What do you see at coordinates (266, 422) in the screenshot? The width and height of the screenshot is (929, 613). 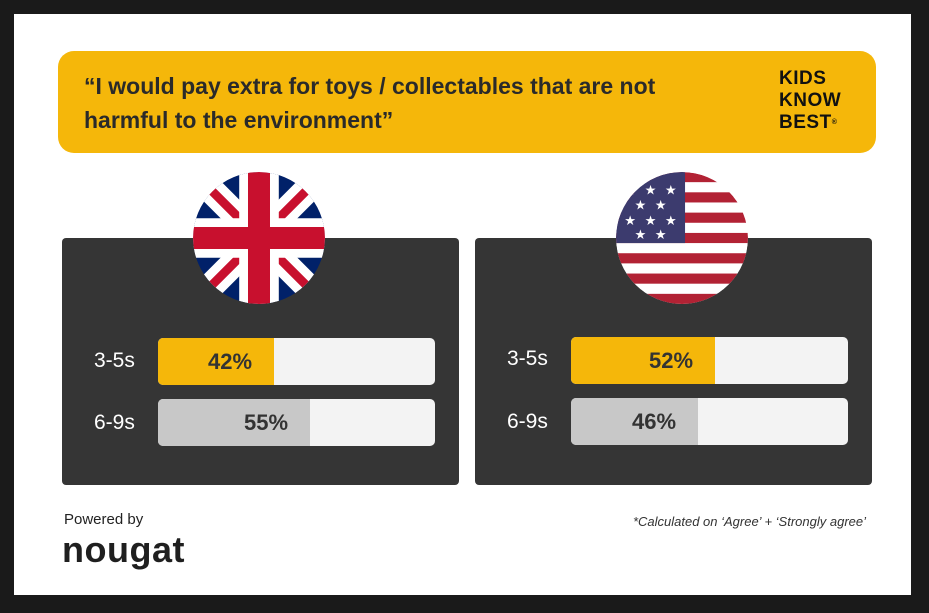 I see `uk-value-label-1: 55%` at bounding box center [266, 422].